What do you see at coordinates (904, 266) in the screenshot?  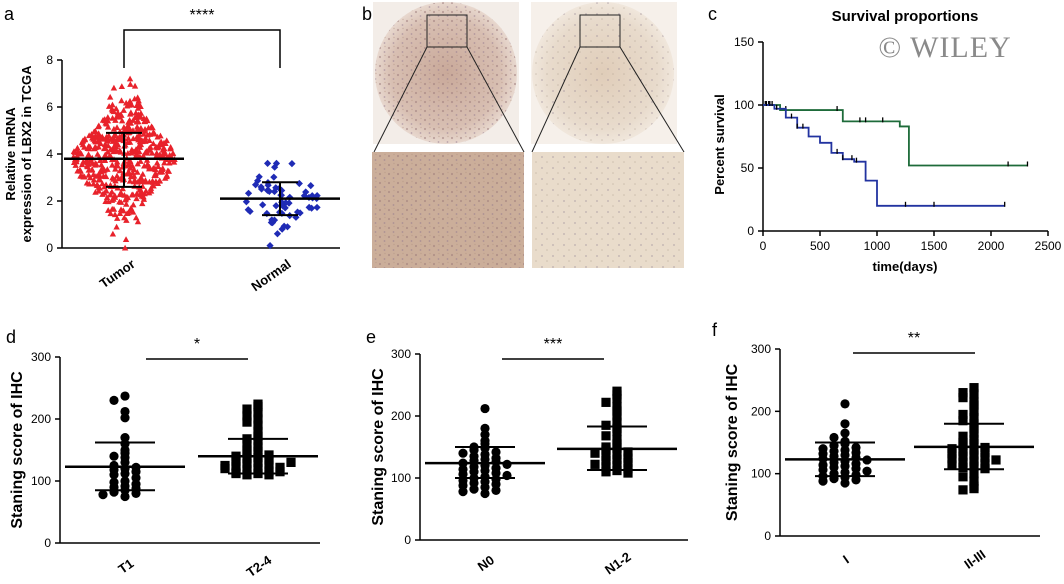 I see `x-axis-label: time(days)` at bounding box center [904, 266].